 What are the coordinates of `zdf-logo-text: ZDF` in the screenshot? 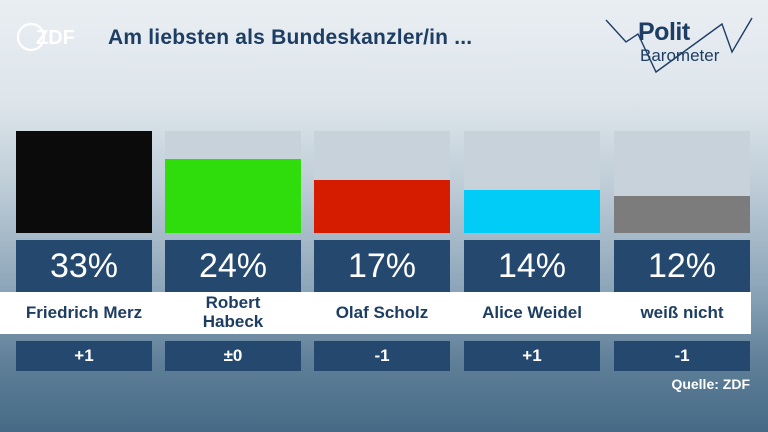 It's located at (55, 38).